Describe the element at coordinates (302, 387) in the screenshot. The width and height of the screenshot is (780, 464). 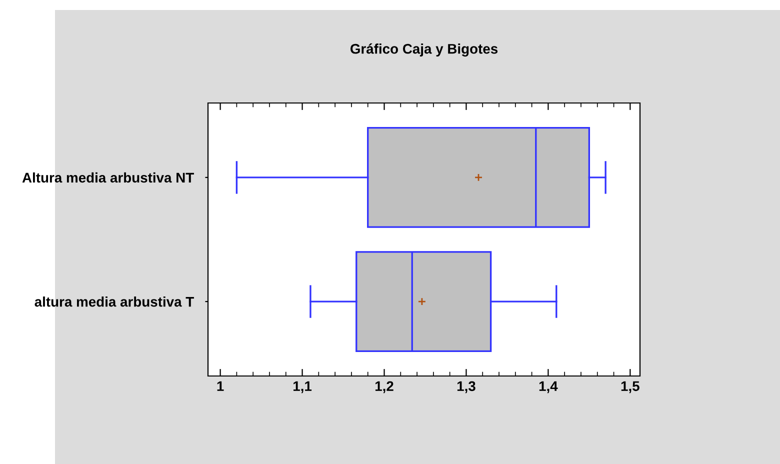
I see `x-tick-label: 1,1` at that location.